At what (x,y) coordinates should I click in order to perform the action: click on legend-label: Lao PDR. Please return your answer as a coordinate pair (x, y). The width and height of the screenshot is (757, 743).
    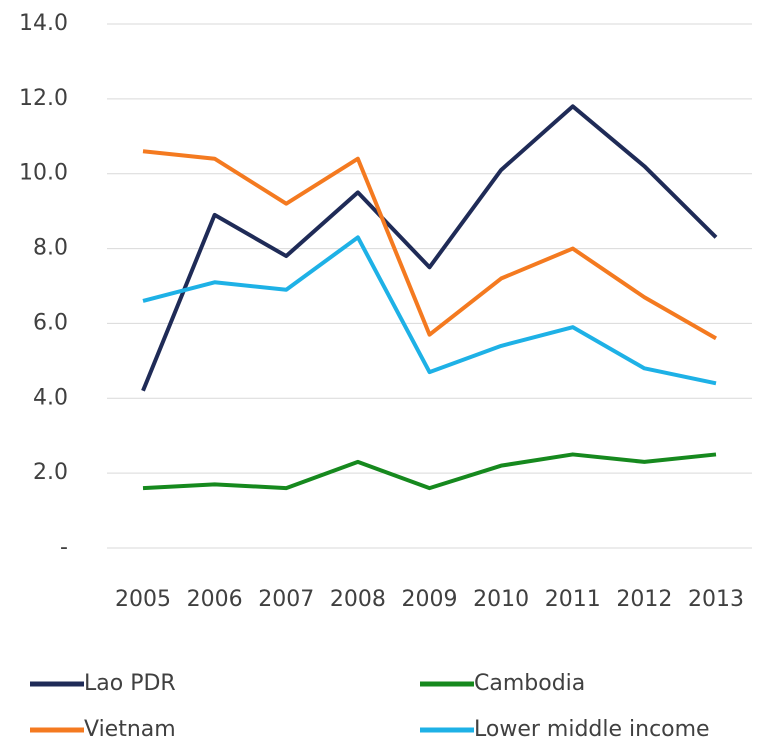
    Looking at the image, I should click on (130, 683).